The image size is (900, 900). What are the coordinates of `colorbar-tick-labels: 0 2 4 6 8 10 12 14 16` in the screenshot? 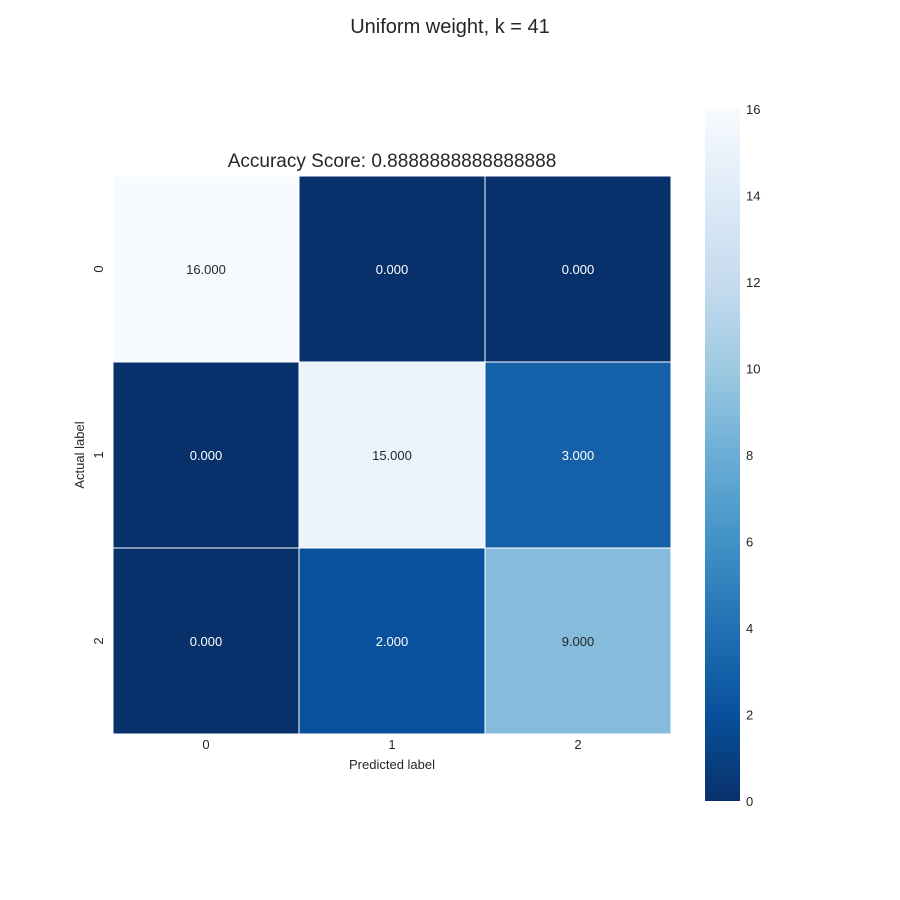 It's located at (753, 455).